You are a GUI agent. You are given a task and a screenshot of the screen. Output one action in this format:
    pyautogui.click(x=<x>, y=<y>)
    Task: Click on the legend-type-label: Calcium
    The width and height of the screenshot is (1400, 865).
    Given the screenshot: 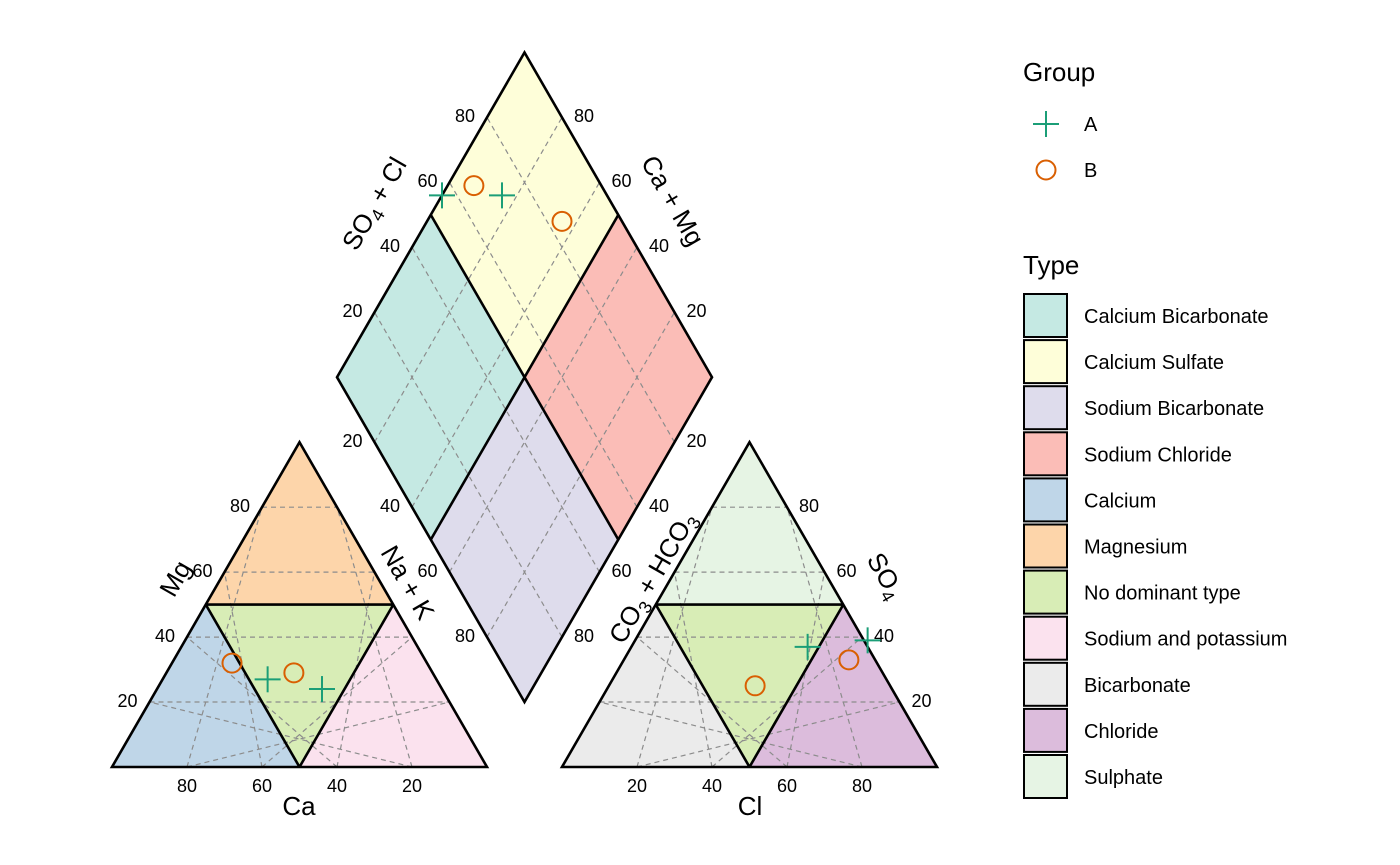 What is the action you would take?
    pyautogui.click(x=1120, y=501)
    